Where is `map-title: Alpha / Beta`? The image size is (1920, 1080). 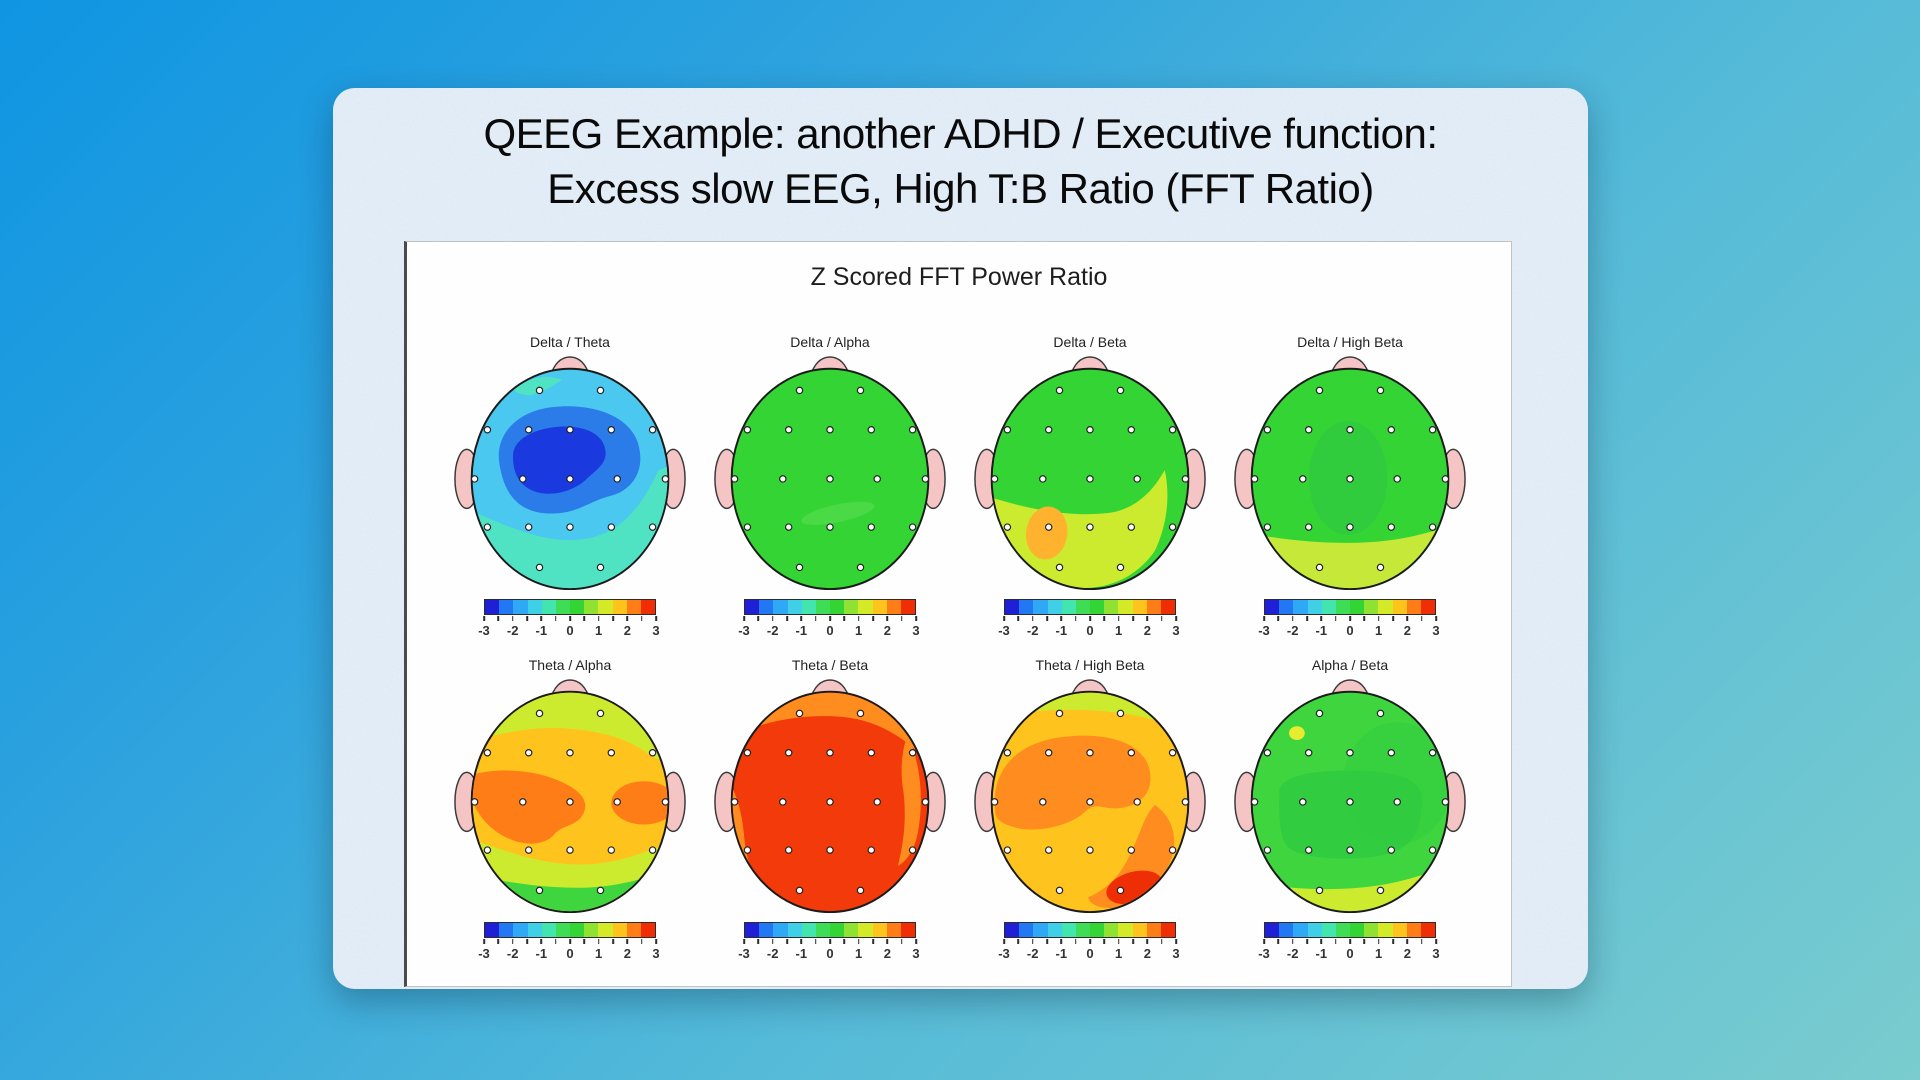
map-title: Alpha / Beta is located at coordinates (1350, 665).